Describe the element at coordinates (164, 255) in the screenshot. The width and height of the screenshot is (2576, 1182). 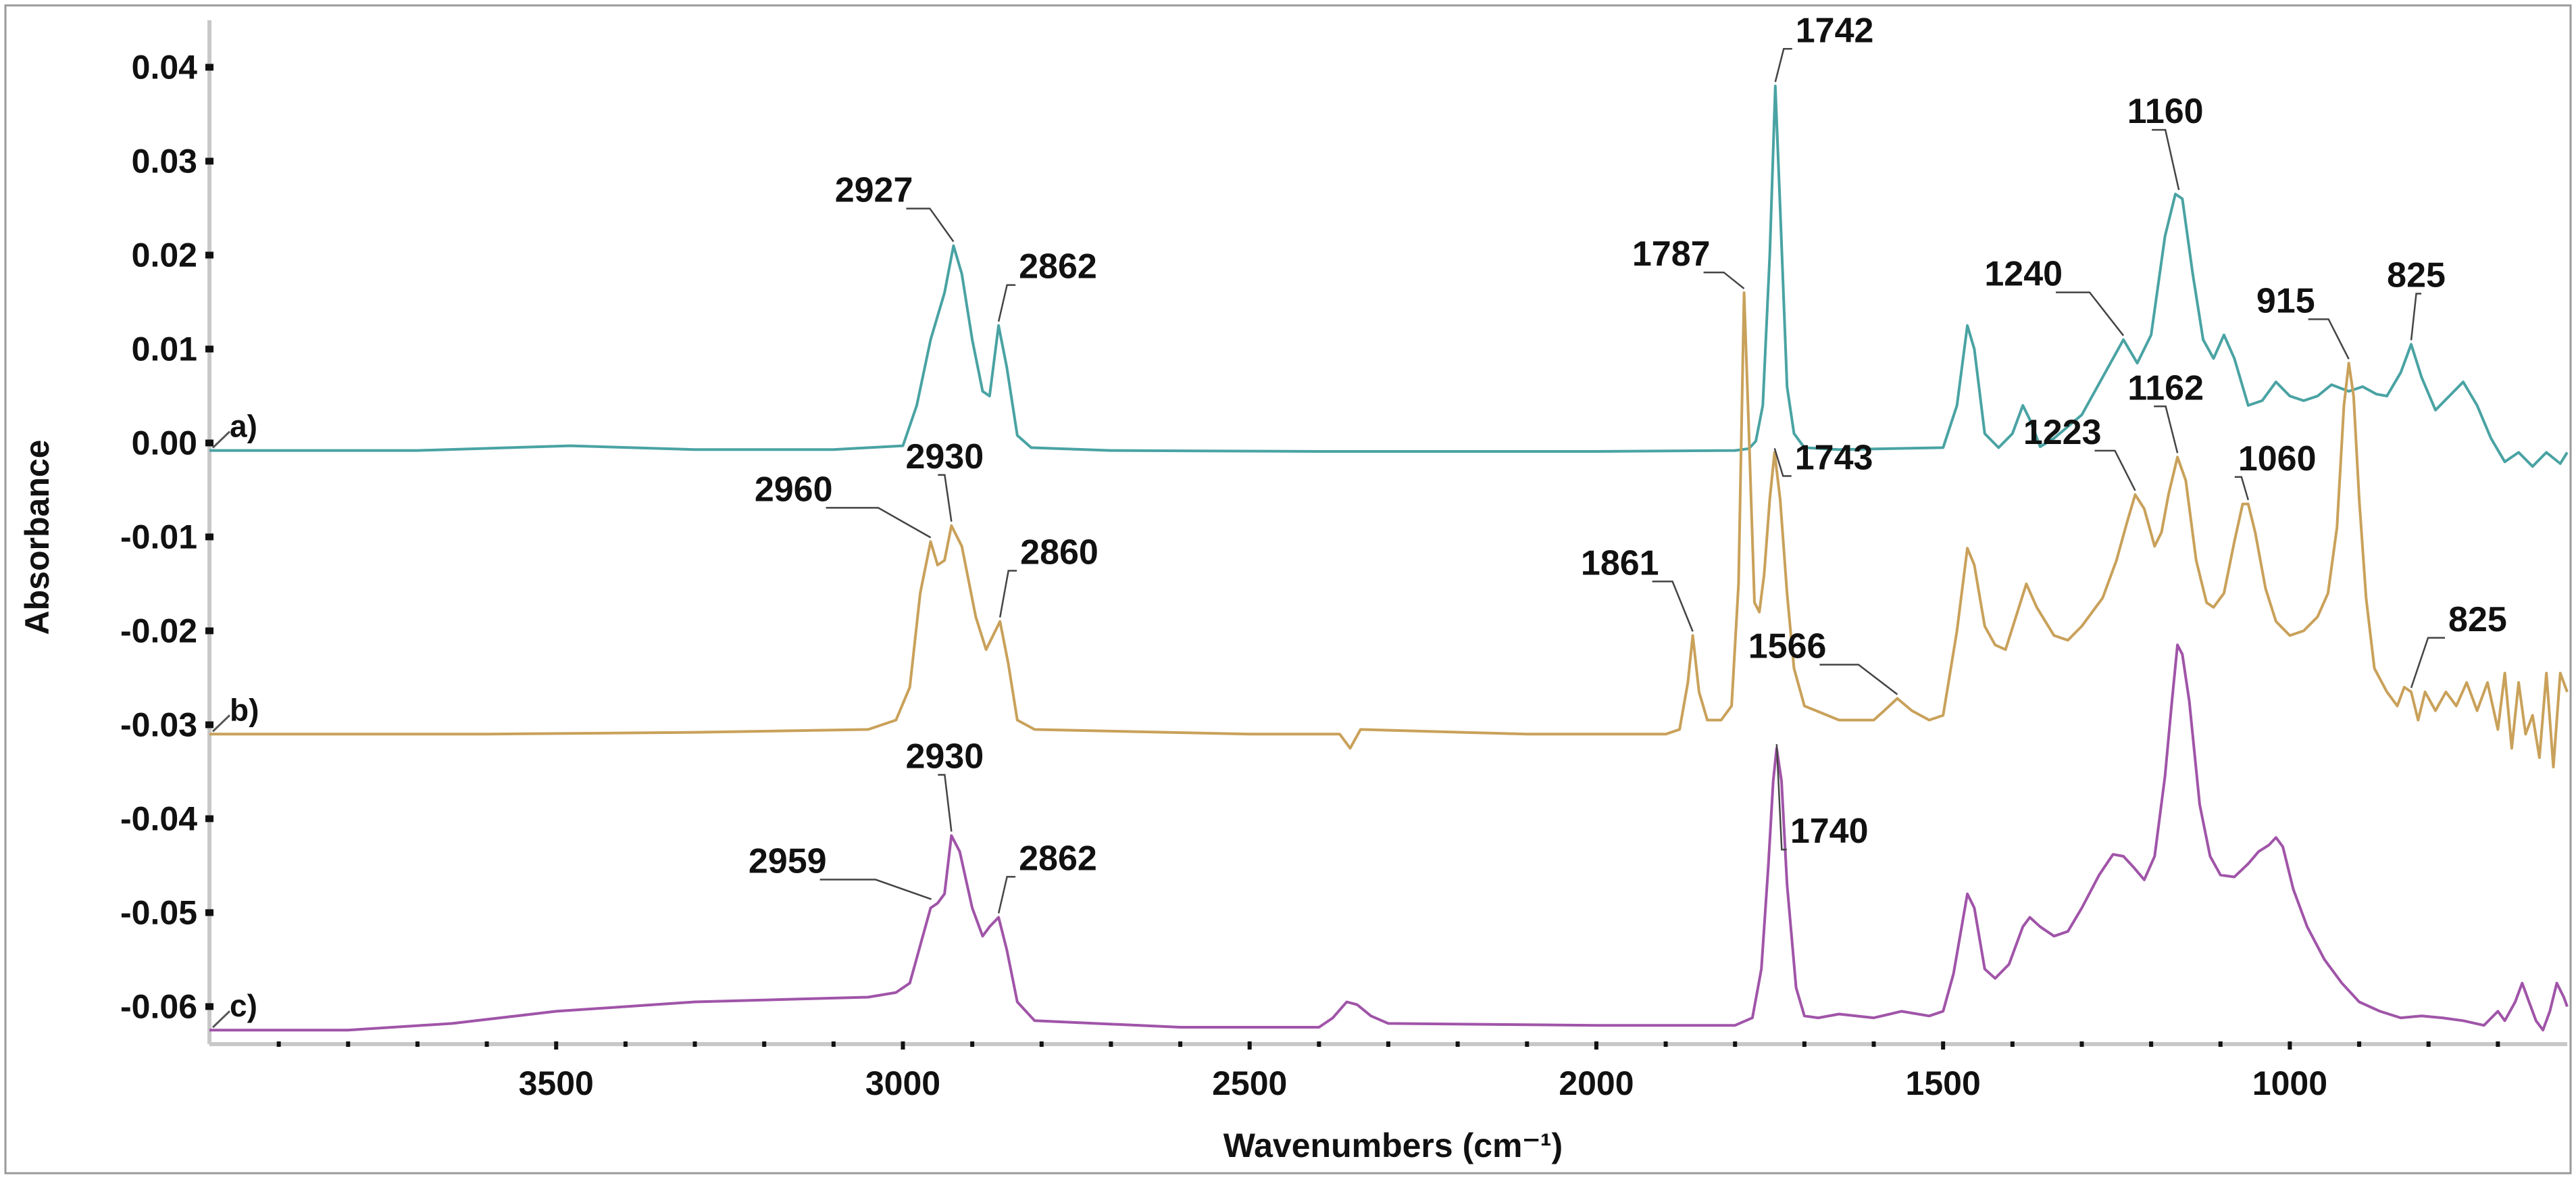
I see `y-tick-label: 0.02` at that location.